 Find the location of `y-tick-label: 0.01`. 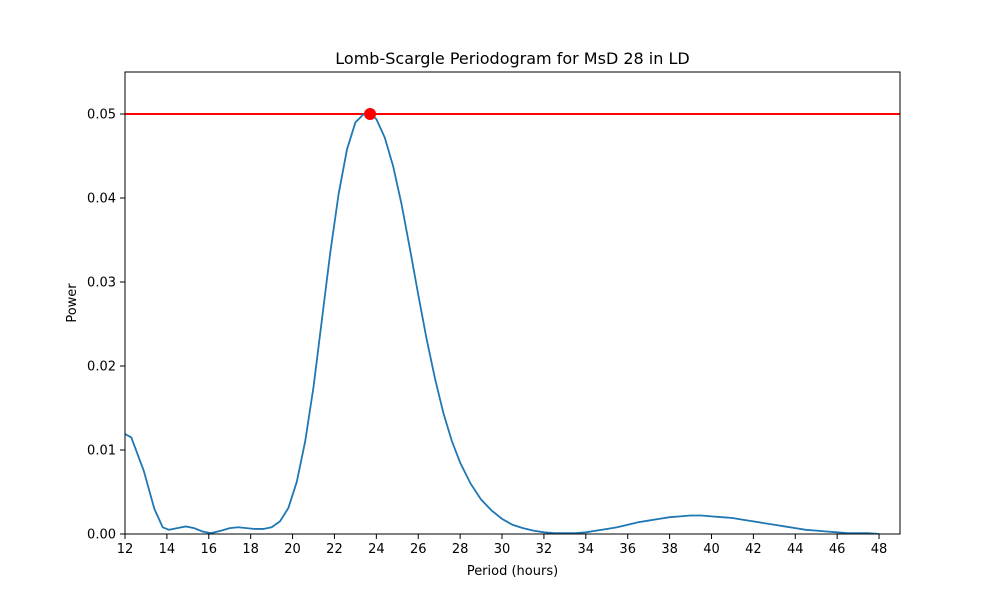

y-tick-label: 0.01 is located at coordinates (101, 451).